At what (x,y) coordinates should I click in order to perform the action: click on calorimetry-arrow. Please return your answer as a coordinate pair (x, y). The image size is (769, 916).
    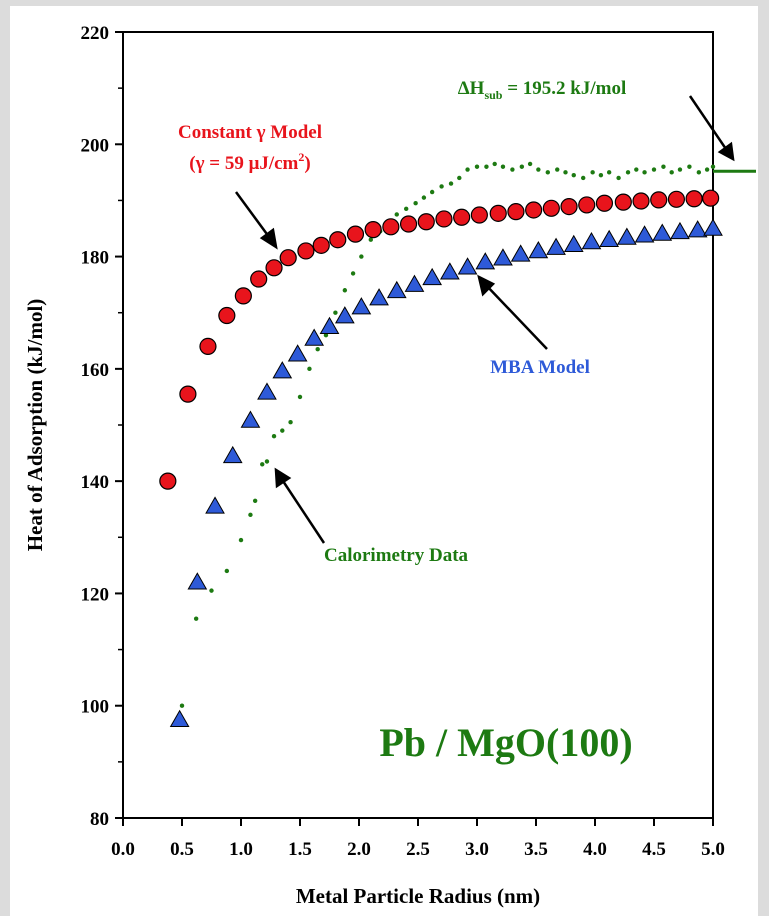
    Looking at the image, I should click on (302, 510).